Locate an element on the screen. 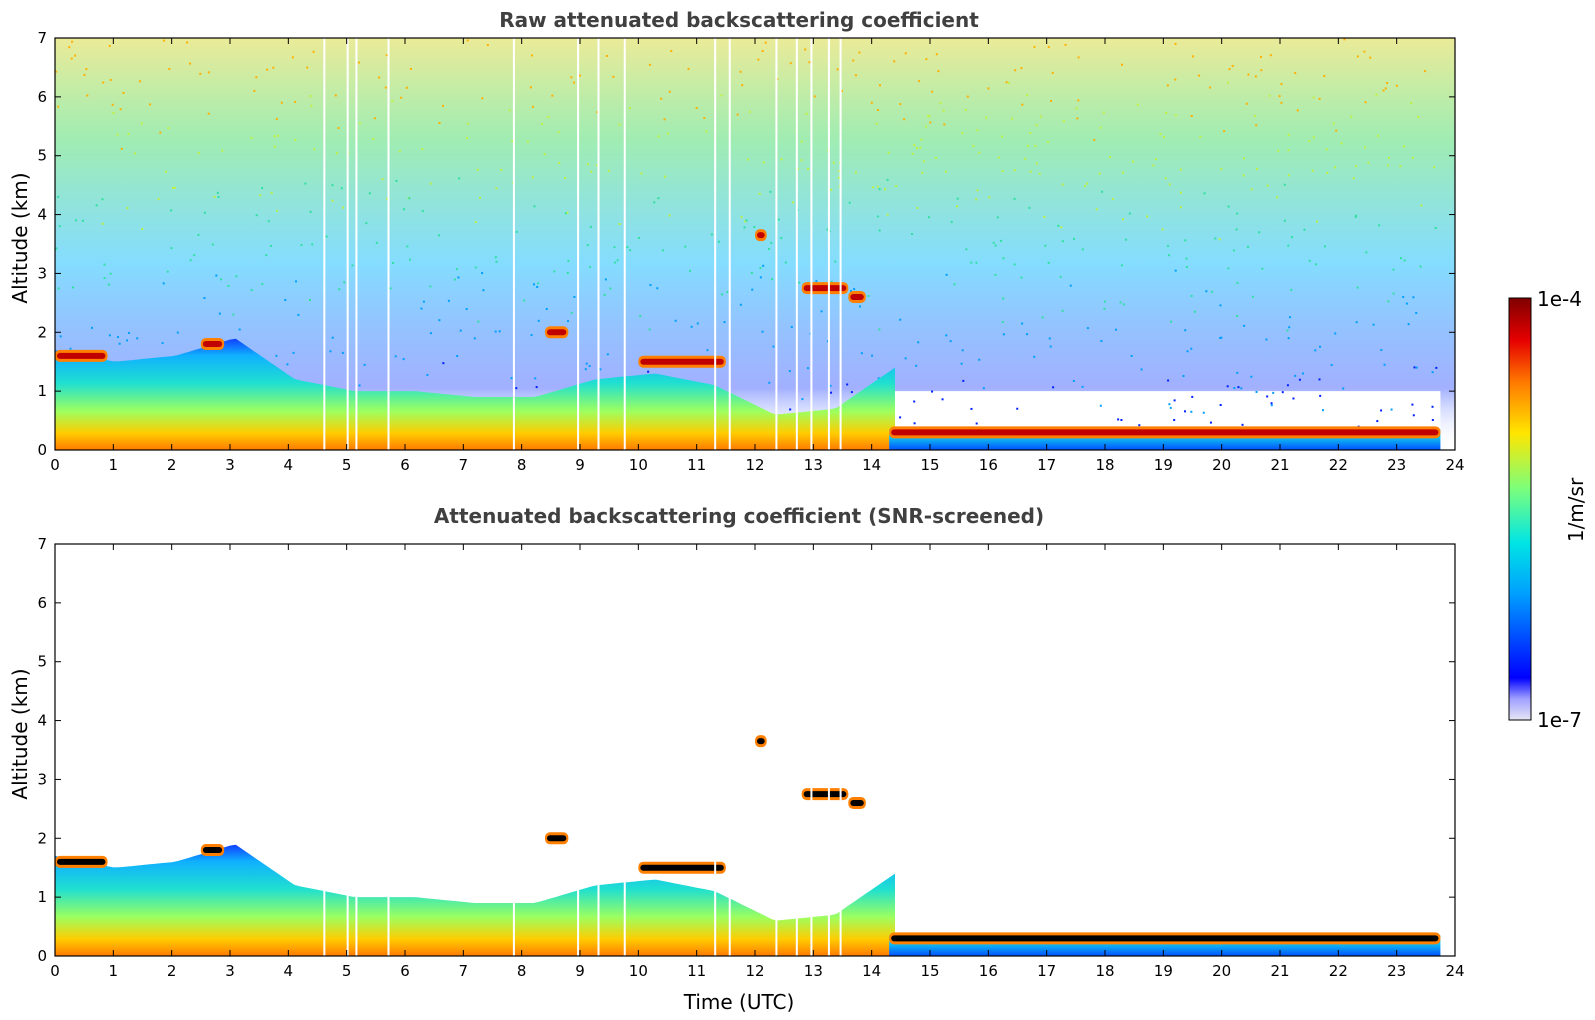  x-tick-label: 7 is located at coordinates (464, 465).